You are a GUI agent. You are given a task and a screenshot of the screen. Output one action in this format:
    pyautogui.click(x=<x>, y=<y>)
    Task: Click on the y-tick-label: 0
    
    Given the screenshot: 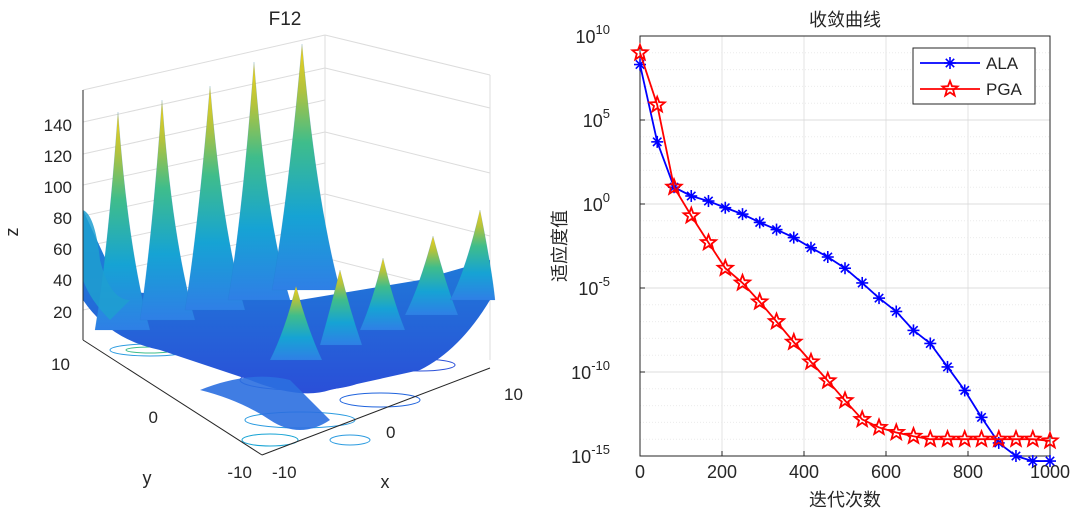 What is the action you would take?
    pyautogui.click(x=153, y=417)
    